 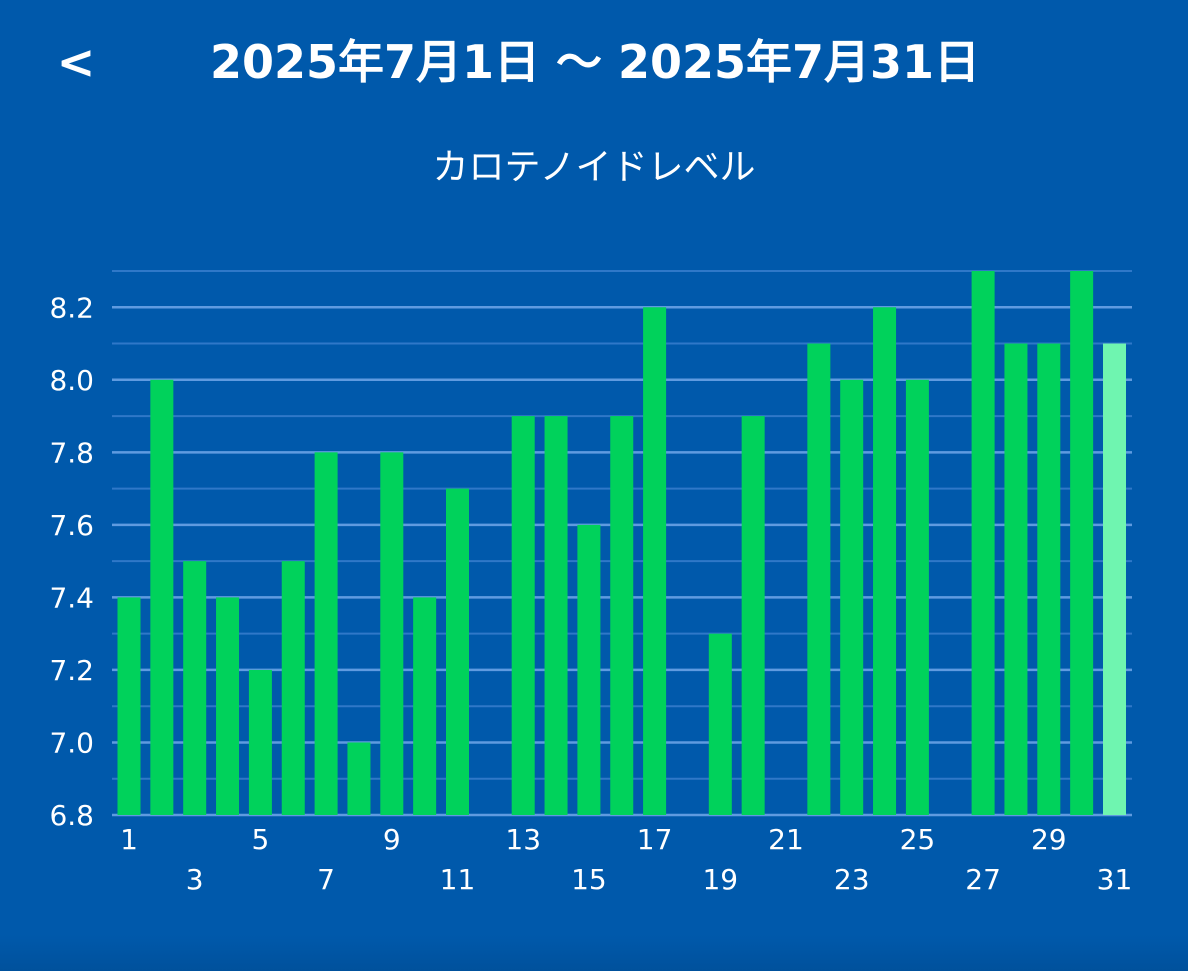 What do you see at coordinates (71, 815) in the screenshot?
I see `y-tick-label: 6.8` at bounding box center [71, 815].